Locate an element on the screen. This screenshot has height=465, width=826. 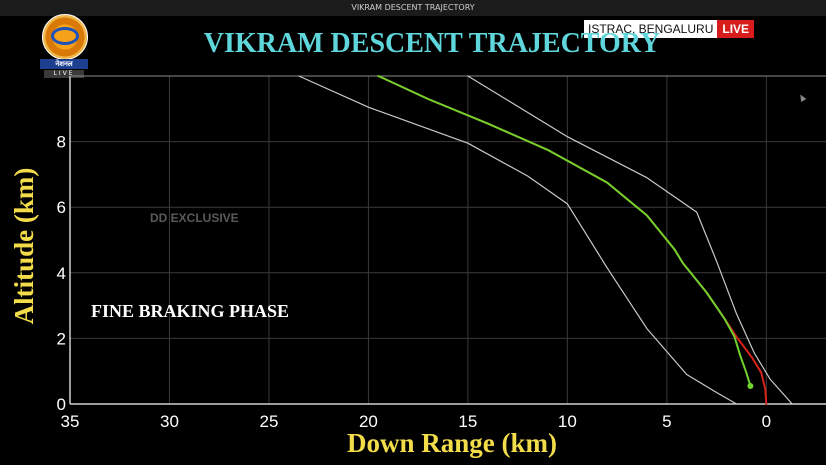
channel-name: नेशनल is located at coordinates (64, 64).